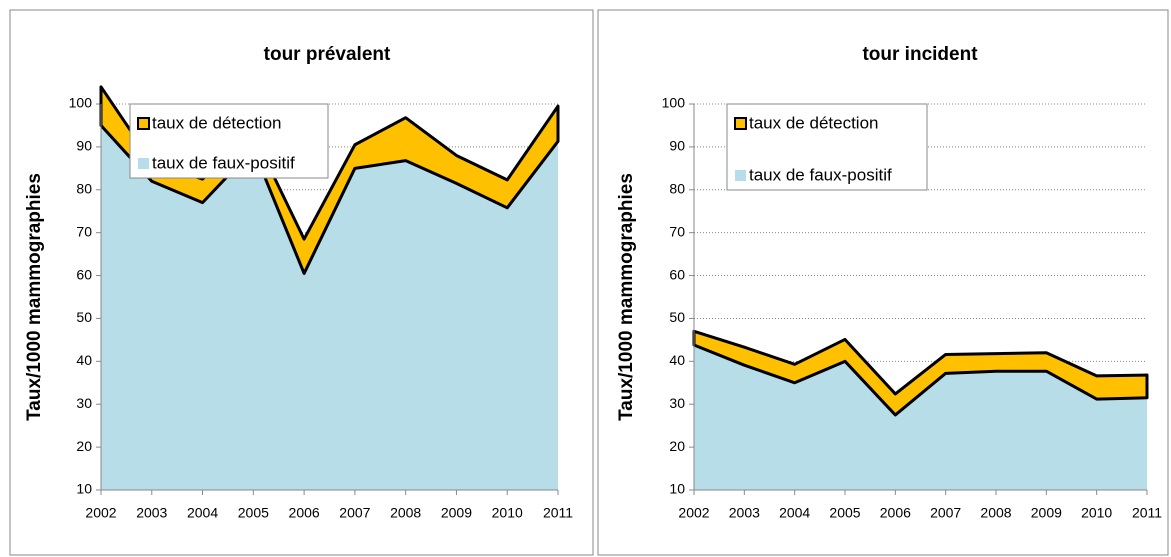  What do you see at coordinates (327, 54) in the screenshot?
I see `chart-title: tour prévalent` at bounding box center [327, 54].